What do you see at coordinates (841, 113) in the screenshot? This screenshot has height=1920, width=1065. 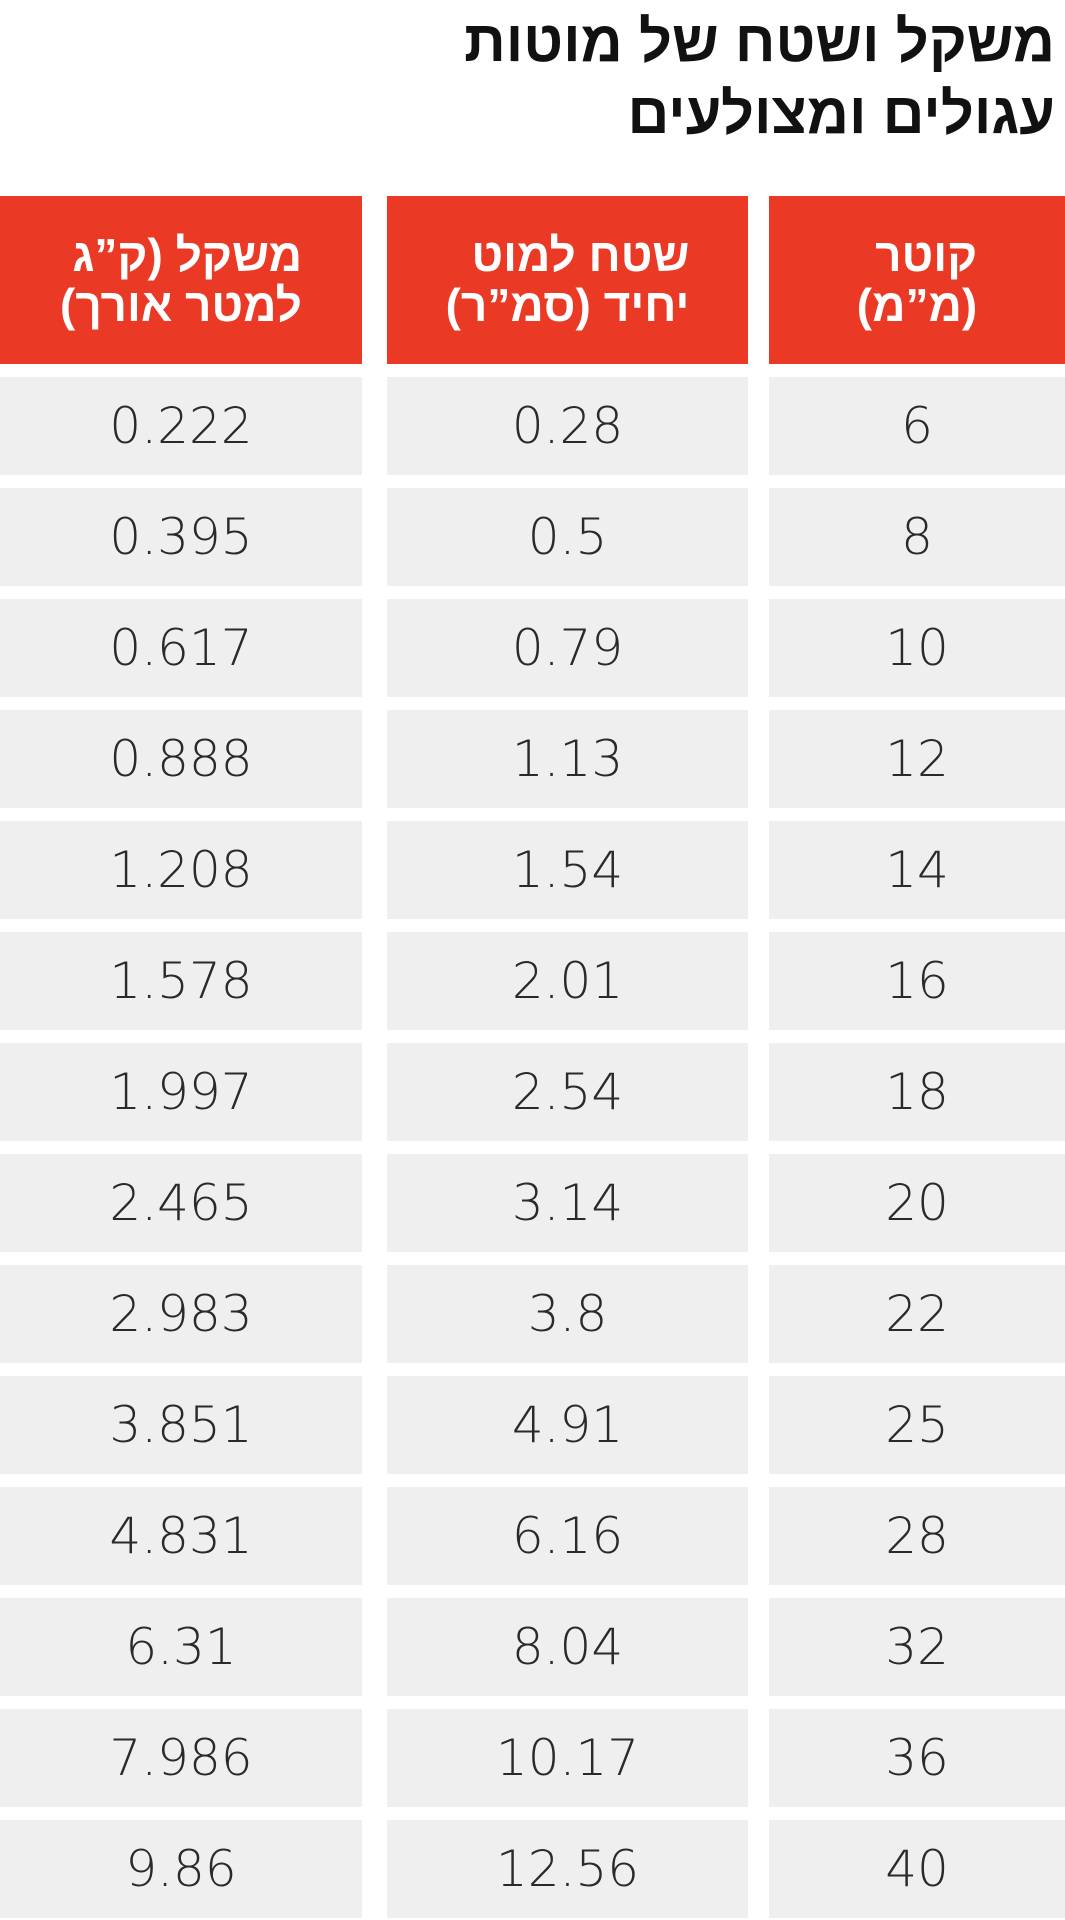 I see `title-line: עגולים ומצולעים` at bounding box center [841, 113].